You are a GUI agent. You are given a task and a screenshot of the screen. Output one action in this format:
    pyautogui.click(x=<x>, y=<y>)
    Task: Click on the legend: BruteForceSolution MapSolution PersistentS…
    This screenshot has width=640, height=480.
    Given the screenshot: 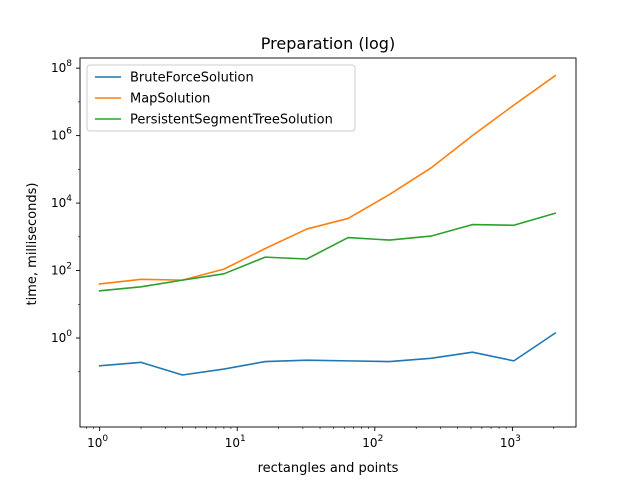 What is the action you would take?
    pyautogui.click(x=221, y=98)
    